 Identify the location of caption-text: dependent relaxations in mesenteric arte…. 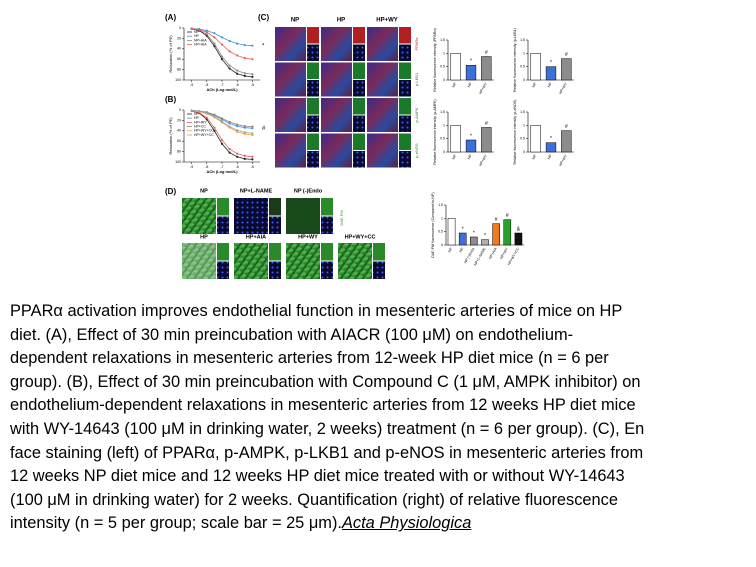
(309, 358).